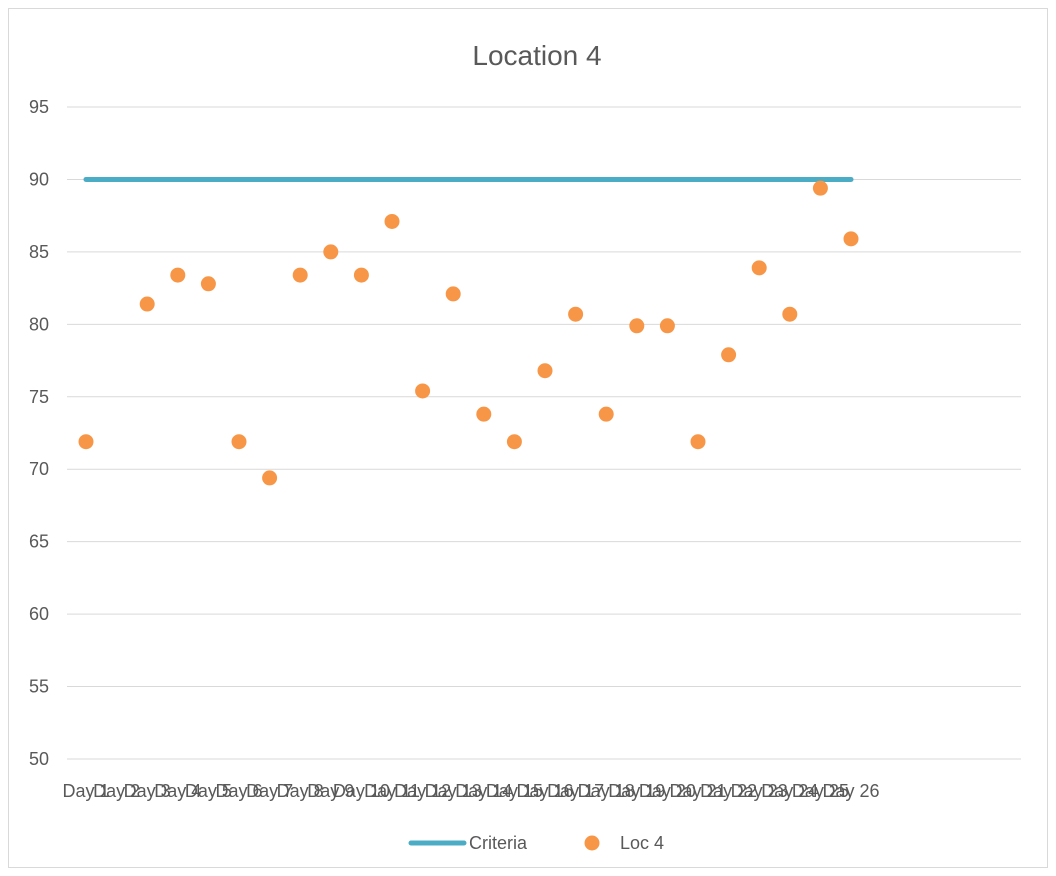  Describe the element at coordinates (544, 791) in the screenshot. I see `x-tick-label: Day 16` at that location.